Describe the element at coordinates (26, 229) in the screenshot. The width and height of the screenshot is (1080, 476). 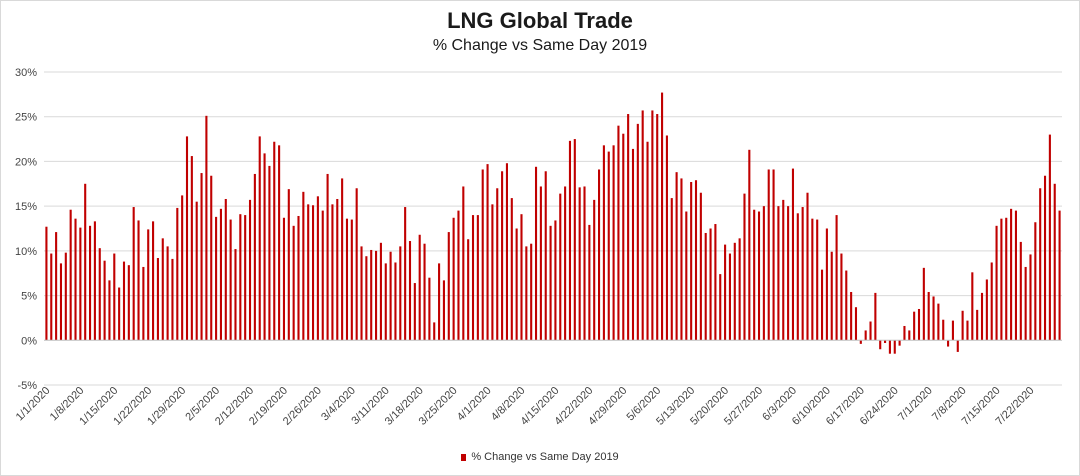
I see `y-axis: -5% 0% 5% 10% 15% 20% 25% 30%` at that location.